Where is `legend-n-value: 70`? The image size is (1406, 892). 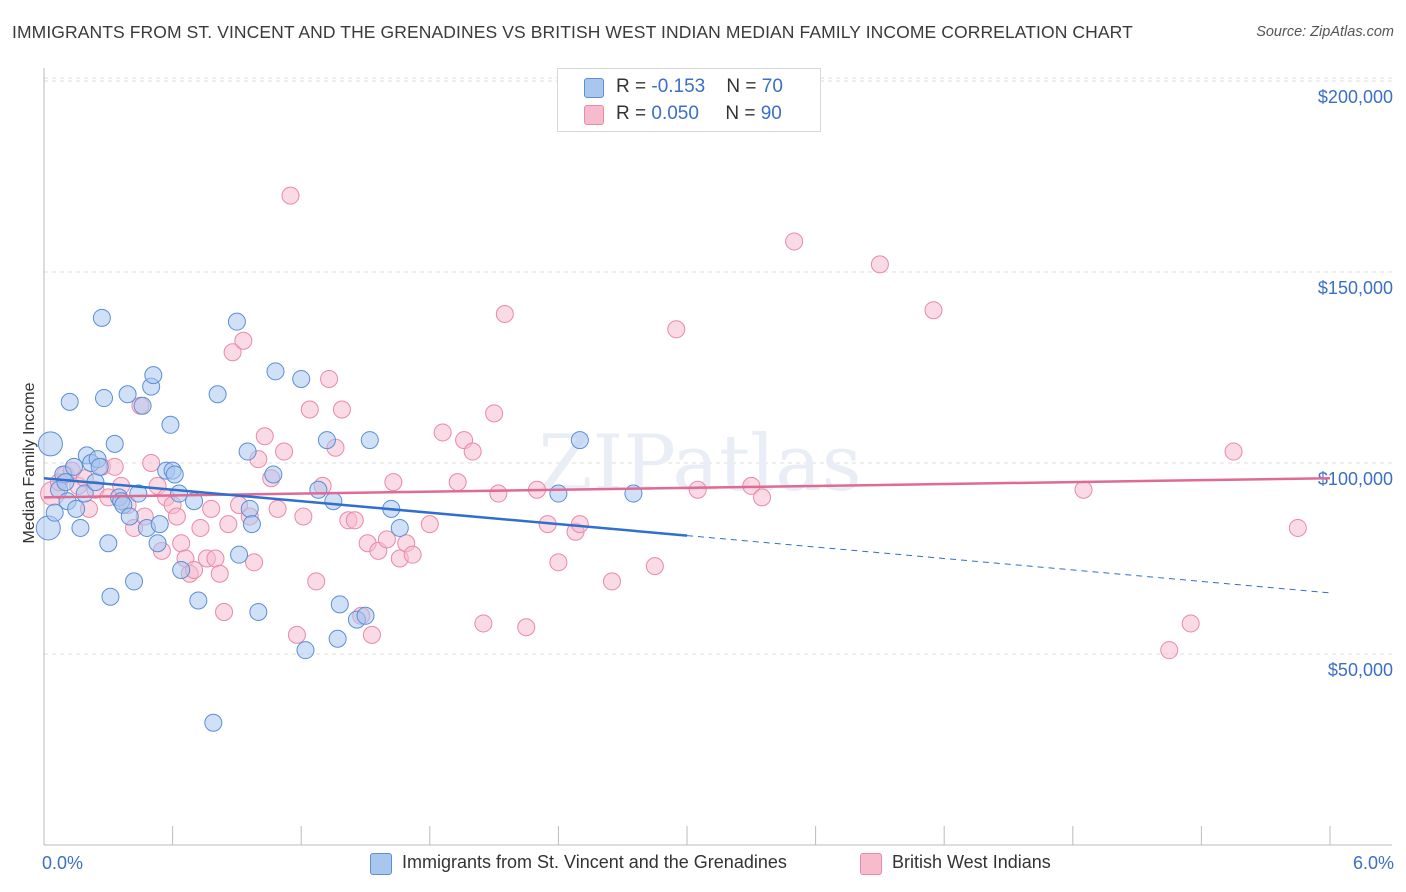
legend-n-value: 70 is located at coordinates (772, 86).